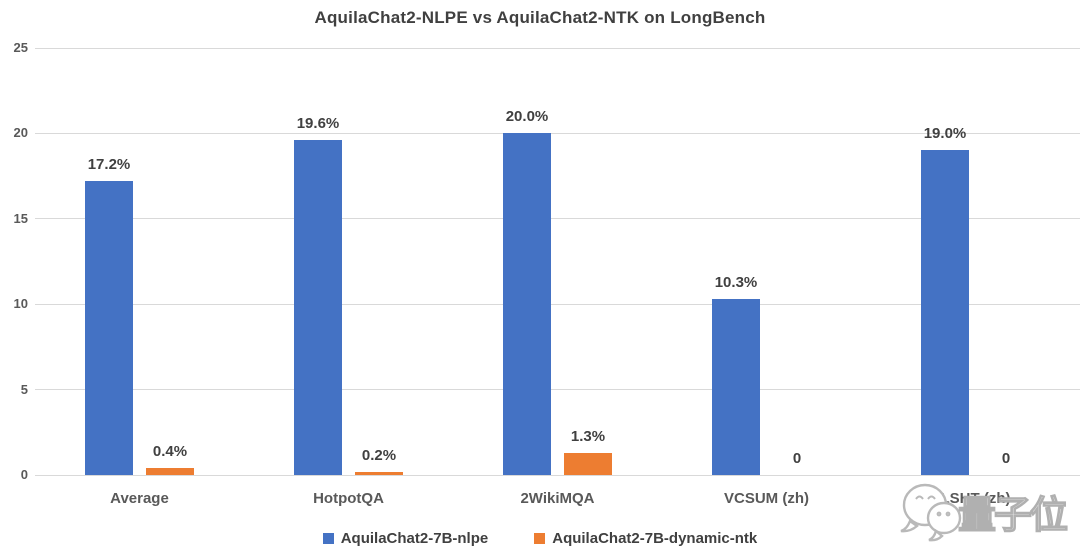 The width and height of the screenshot is (1080, 559). I want to click on x-axis-category-label: 2WikiMQA, so click(557, 498).